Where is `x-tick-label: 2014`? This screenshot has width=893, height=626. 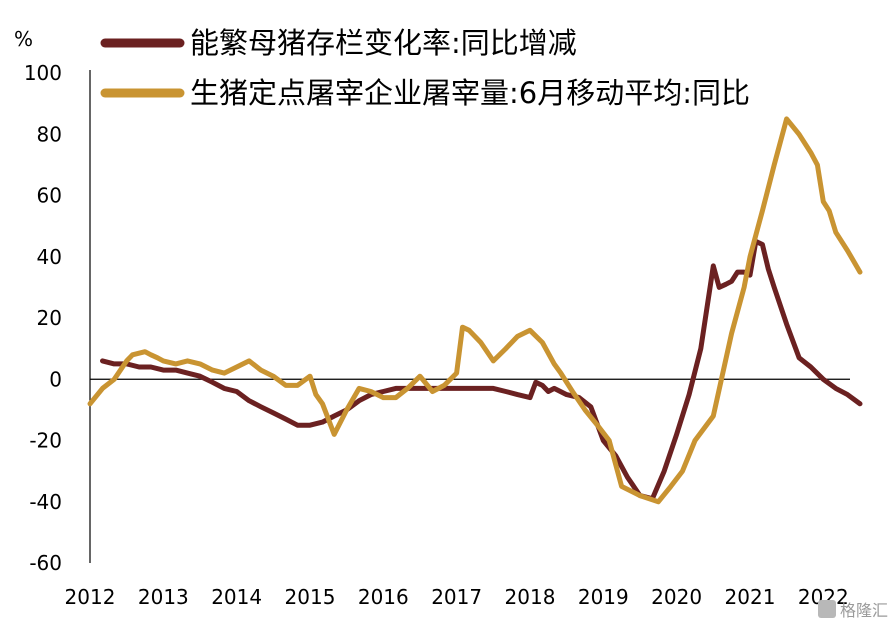 x-tick-label: 2014 is located at coordinates (236, 597).